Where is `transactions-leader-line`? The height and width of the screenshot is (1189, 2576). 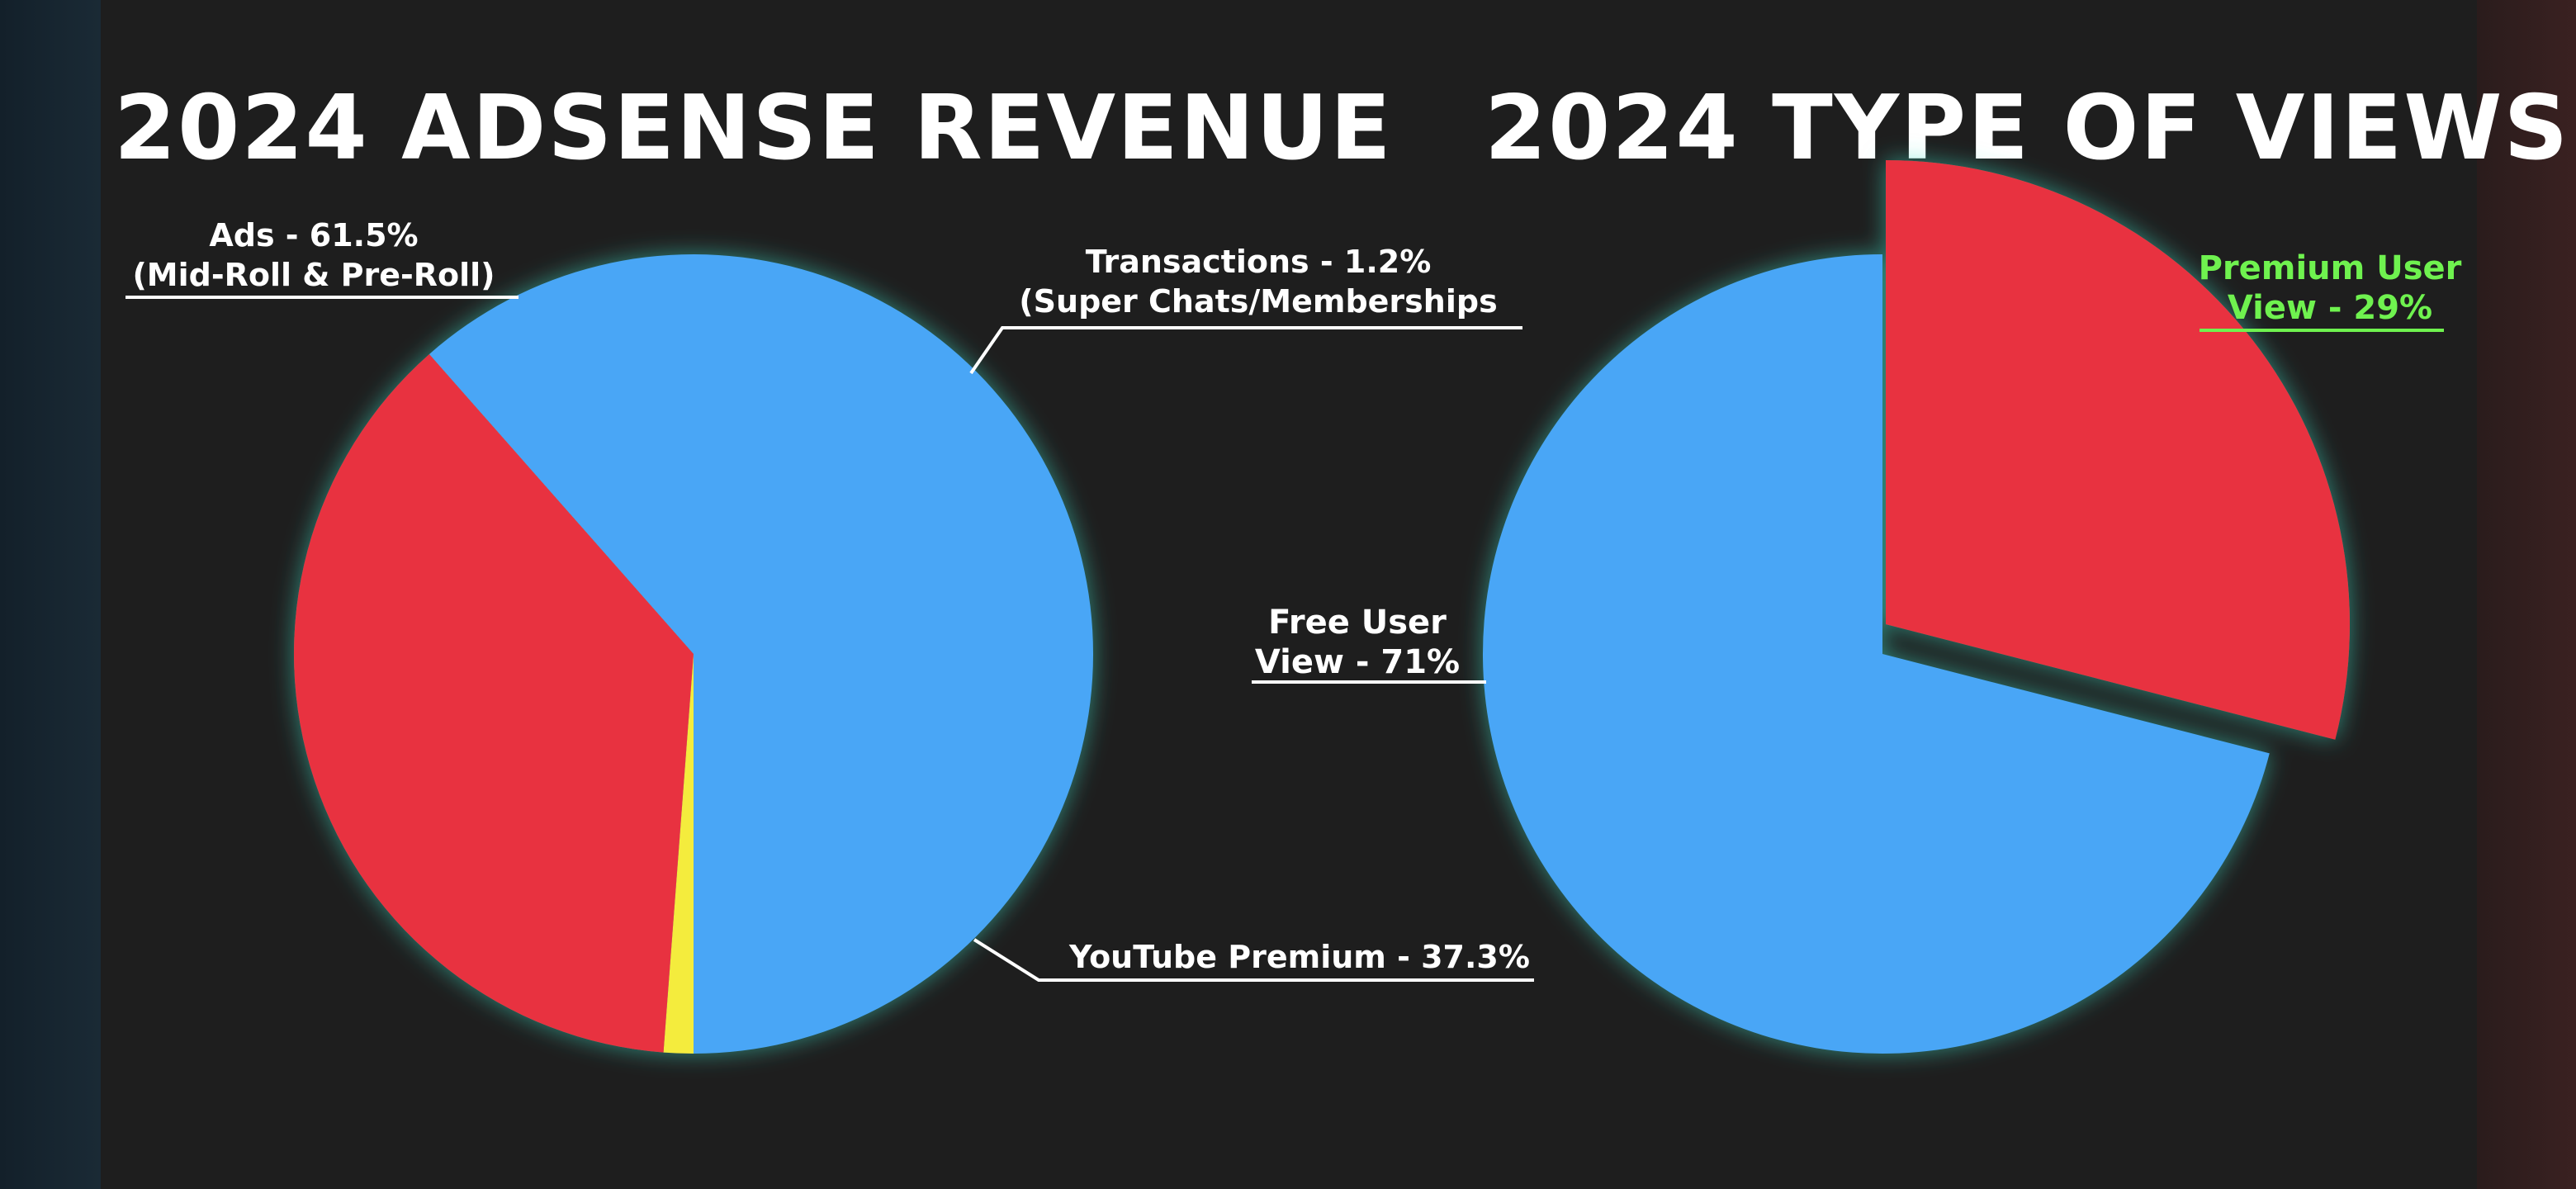
transactions-leader-line is located at coordinates (1245, 350).